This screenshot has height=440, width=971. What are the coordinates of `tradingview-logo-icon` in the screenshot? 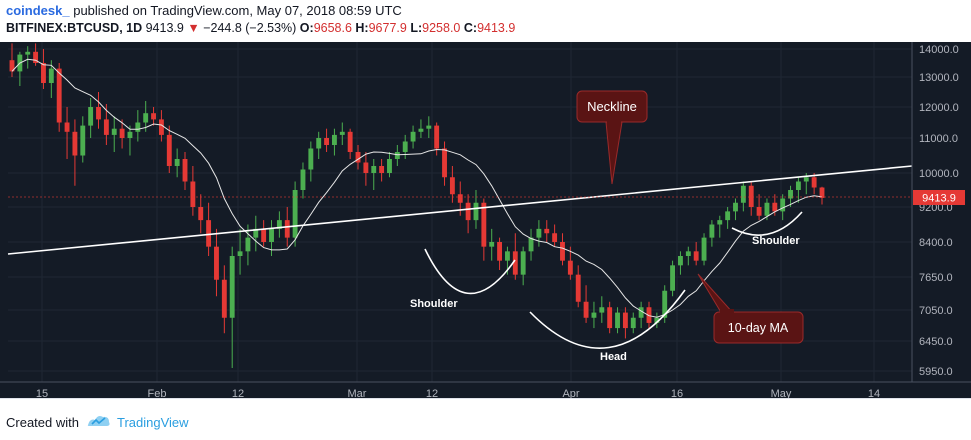 It's located at (99, 420).